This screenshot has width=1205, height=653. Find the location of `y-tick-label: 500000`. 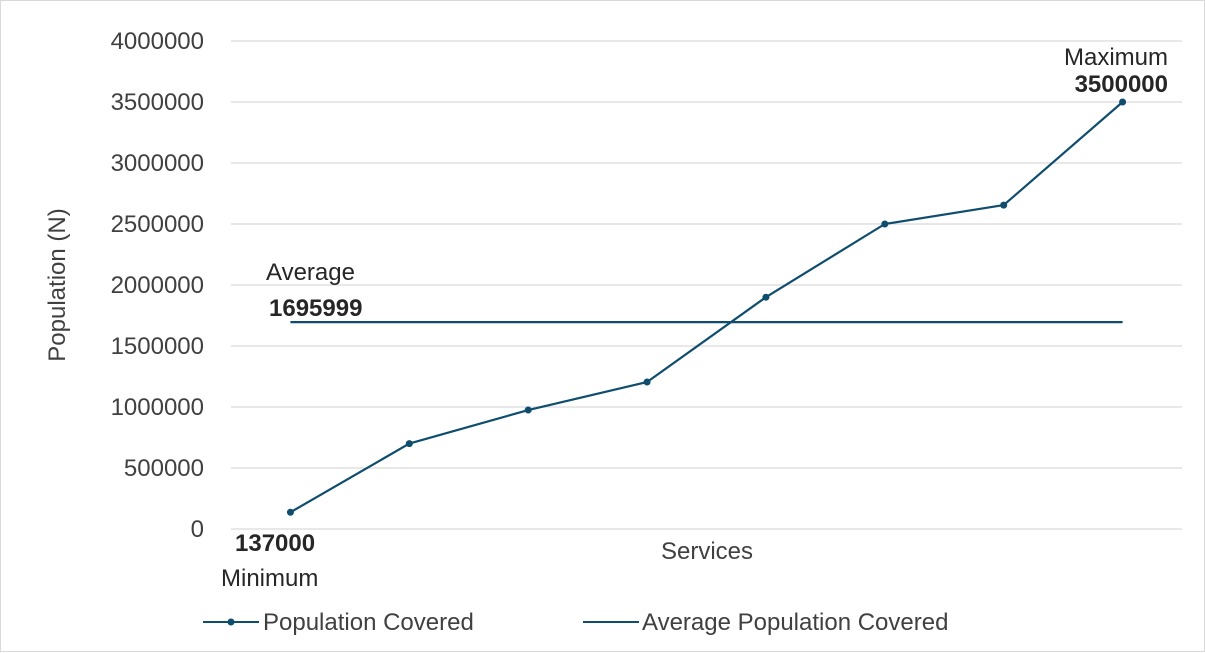

y-tick-label: 500000 is located at coordinates (164, 468).